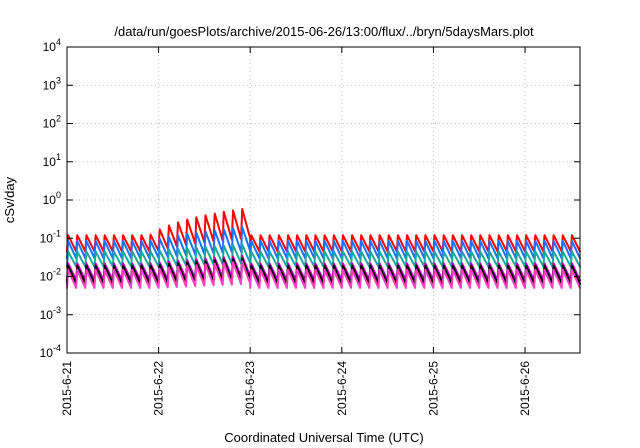  What do you see at coordinates (9, 199) in the screenshot?
I see `y-axis-title: cSv/day` at bounding box center [9, 199].